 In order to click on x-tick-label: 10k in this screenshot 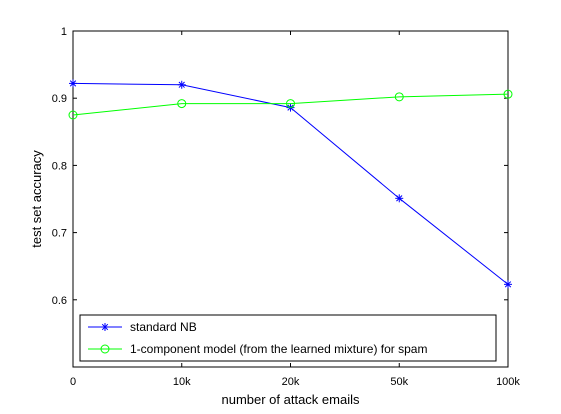, I will do `click(182, 382)`.